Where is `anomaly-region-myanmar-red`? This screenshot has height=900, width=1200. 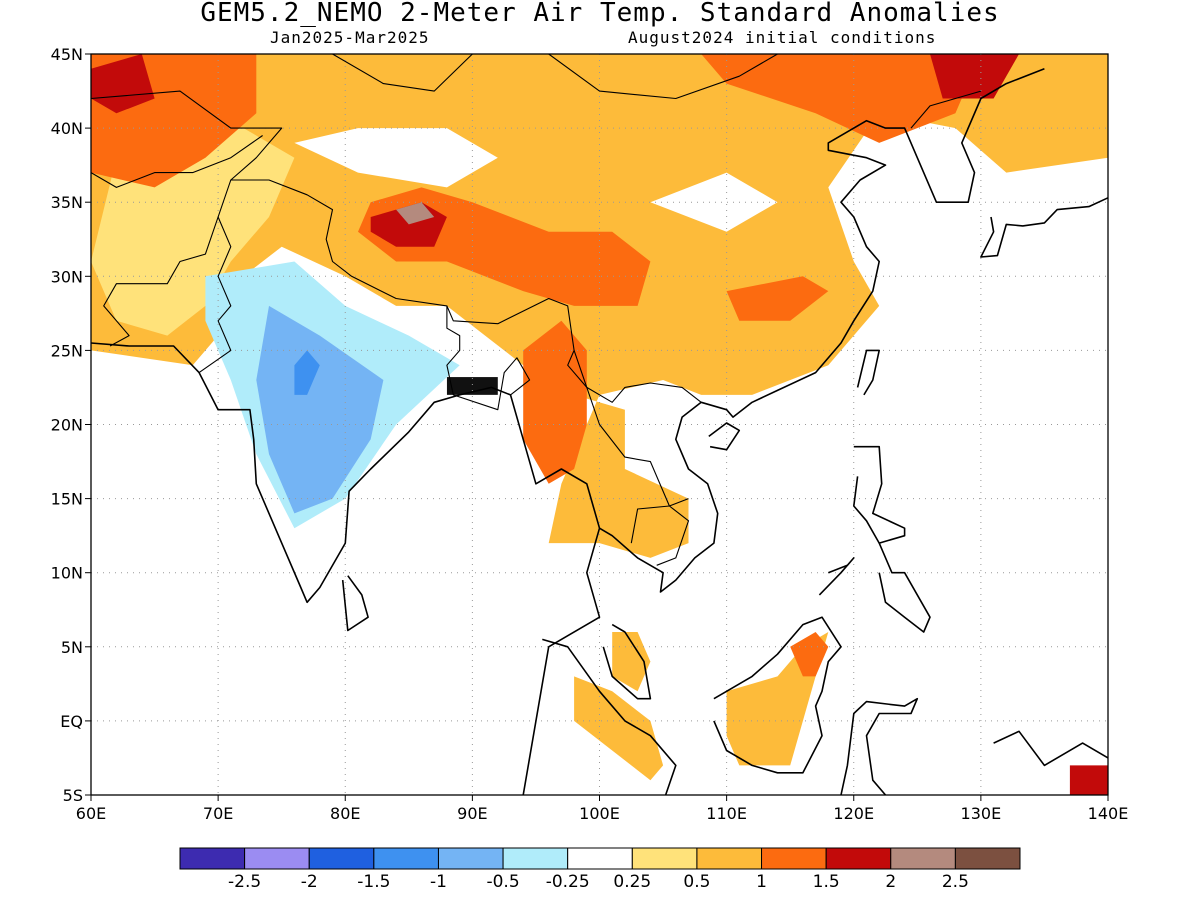
anomaly-region-myanmar-red is located at coordinates (555, 402).